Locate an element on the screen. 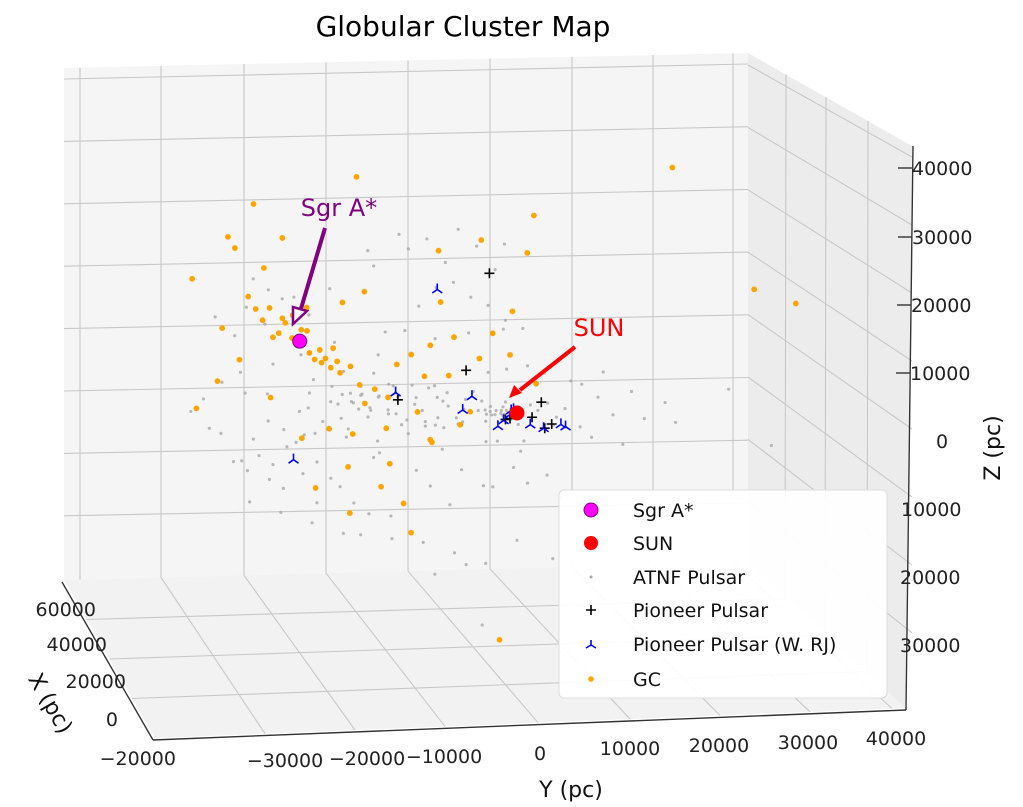  sgr-arrow is located at coordinates (312, 270).